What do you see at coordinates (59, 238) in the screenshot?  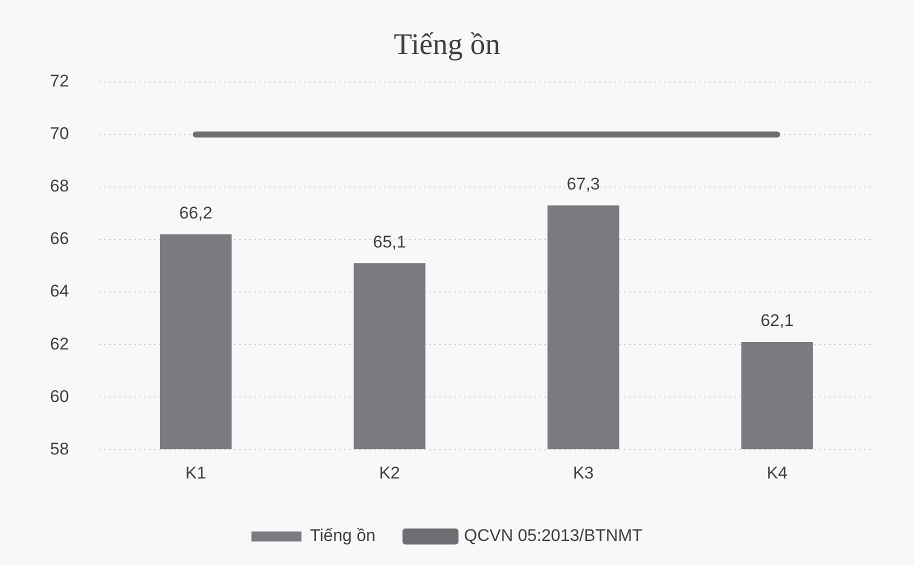 I see `y-tick-label: 66` at bounding box center [59, 238].